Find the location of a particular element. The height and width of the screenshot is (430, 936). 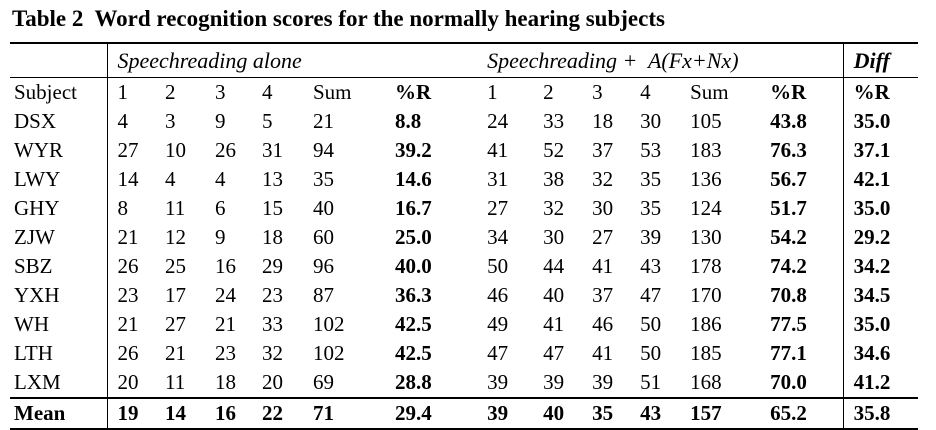

cell: 74.2 is located at coordinates (788, 266).